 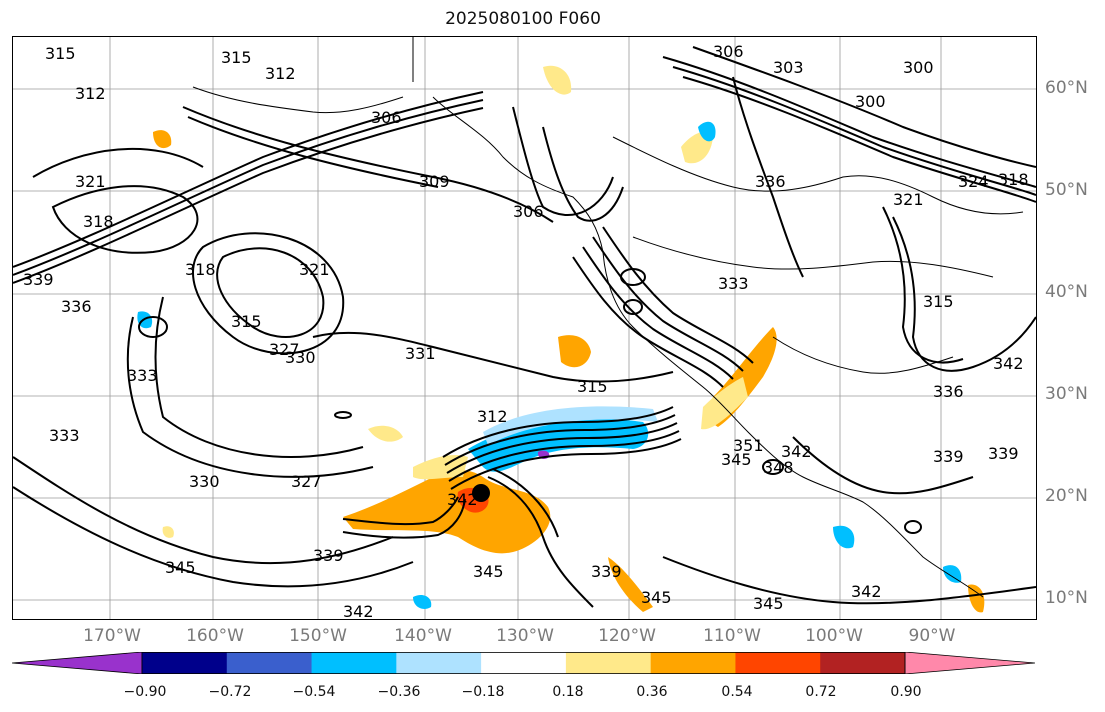 What do you see at coordinates (434, 181) in the screenshot?
I see `contour-label: 309` at bounding box center [434, 181].